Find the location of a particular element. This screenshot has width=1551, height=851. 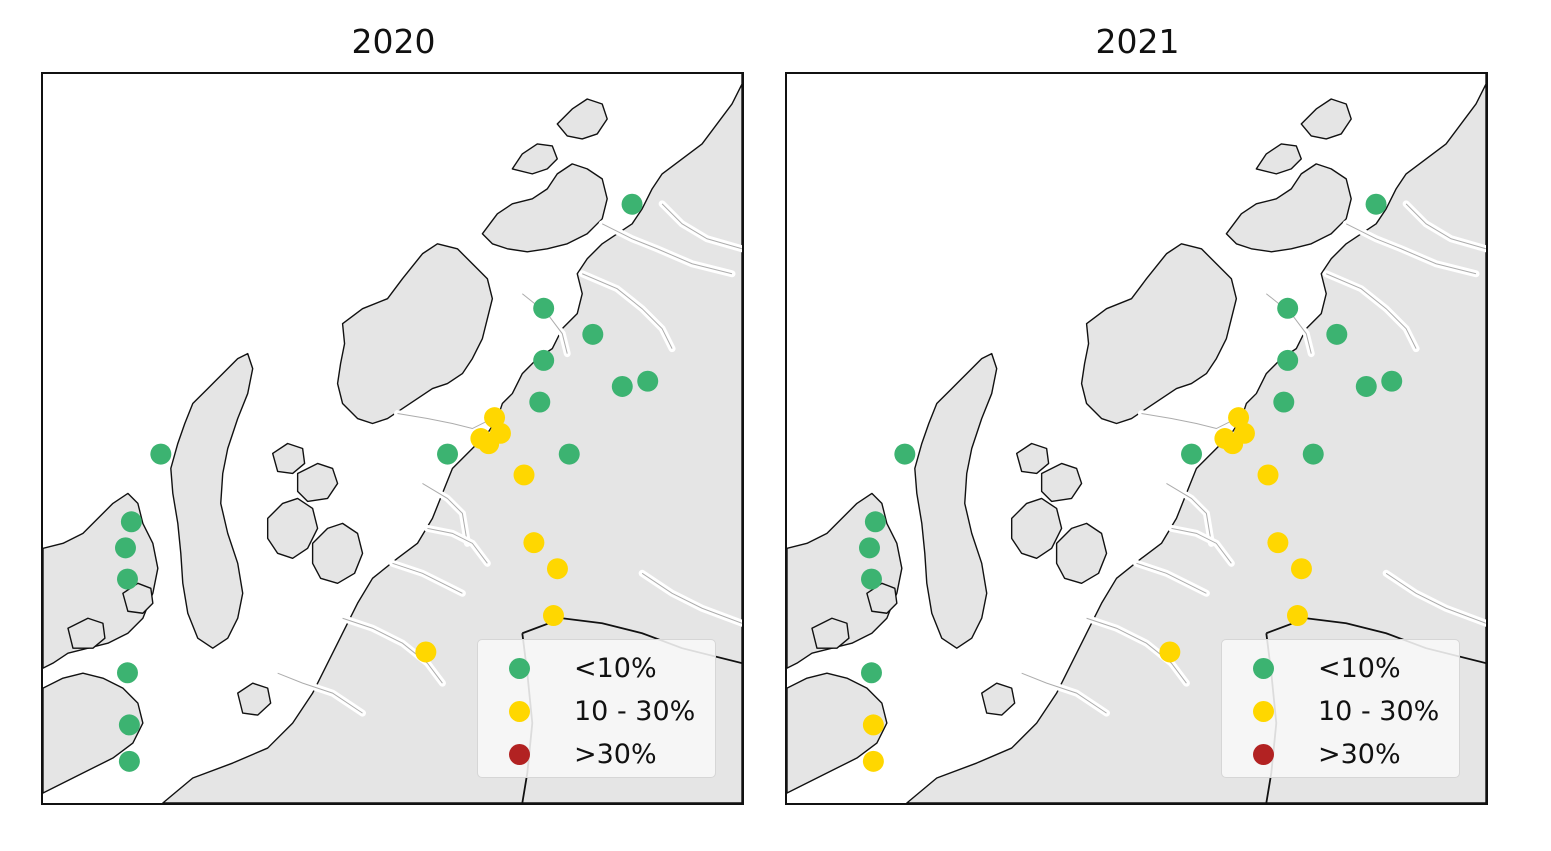

panel-title: 2021 is located at coordinates (1137, 41).